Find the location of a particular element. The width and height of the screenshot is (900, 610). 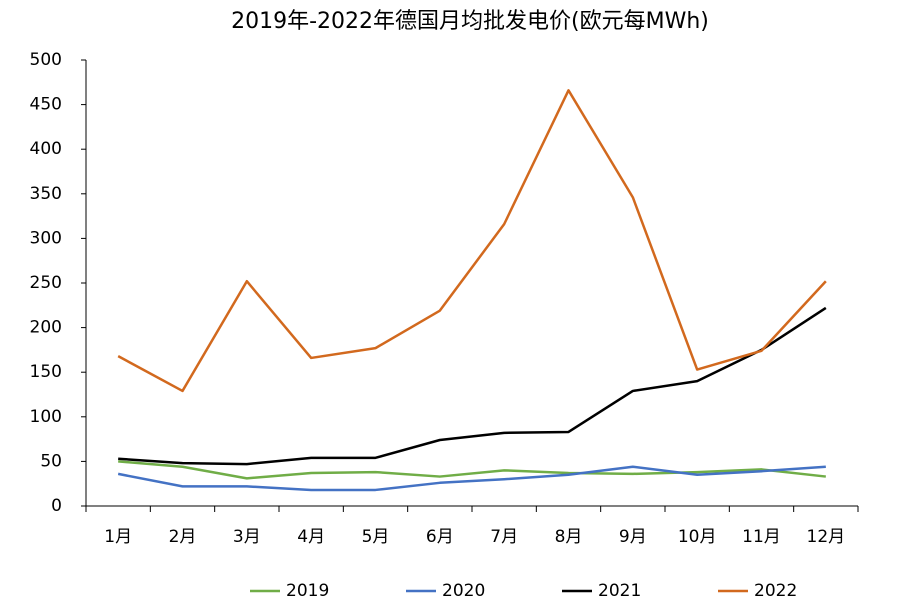

y-tick-label: 250 is located at coordinates (46, 283).